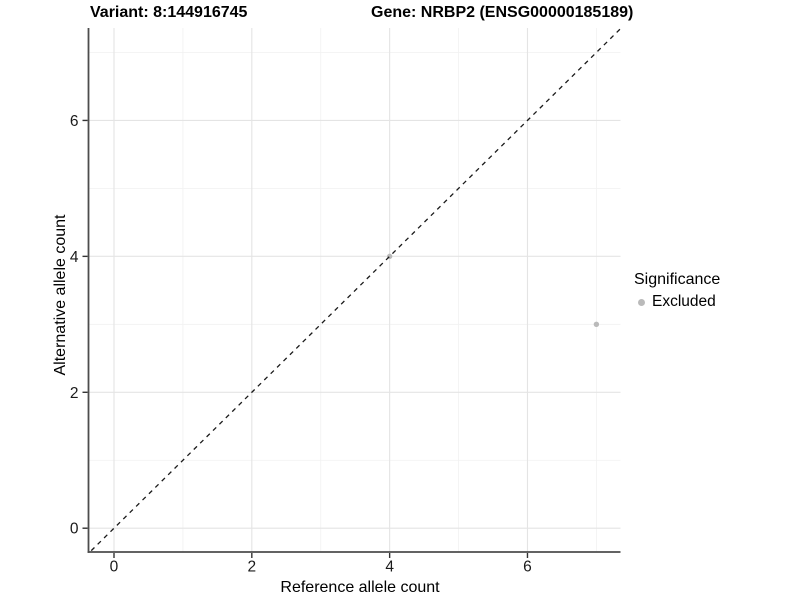 This screenshot has width=800, height=600. Describe the element at coordinates (389, 567) in the screenshot. I see `x-tick-label: 4` at that location.